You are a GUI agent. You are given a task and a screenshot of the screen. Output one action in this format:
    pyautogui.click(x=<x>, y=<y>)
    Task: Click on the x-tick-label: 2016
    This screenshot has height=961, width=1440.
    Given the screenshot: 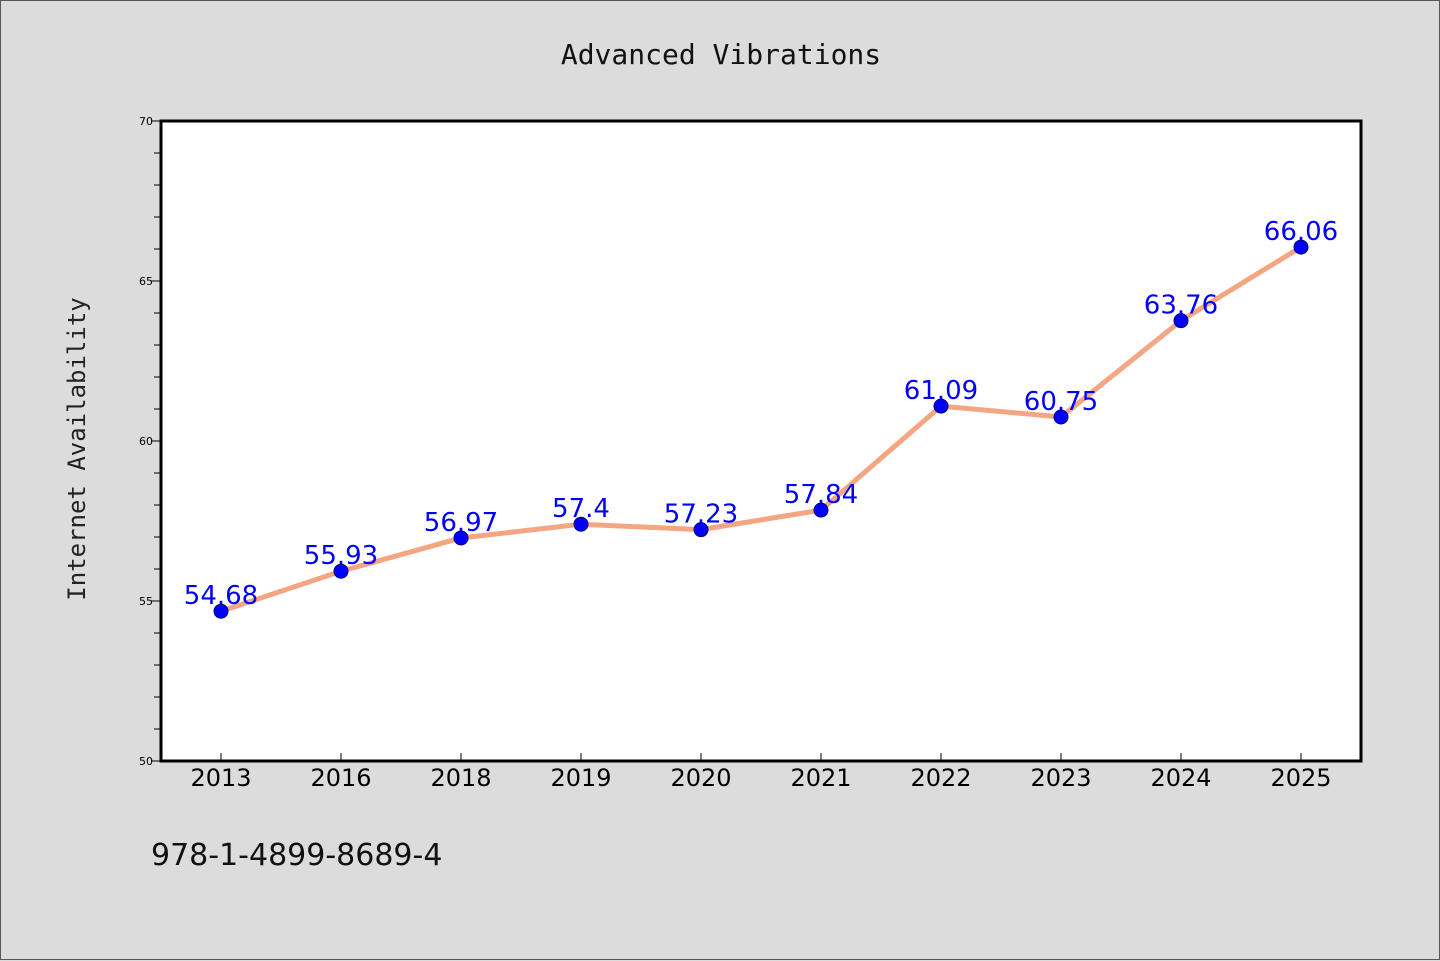 What is the action you would take?
    pyautogui.click(x=340, y=778)
    